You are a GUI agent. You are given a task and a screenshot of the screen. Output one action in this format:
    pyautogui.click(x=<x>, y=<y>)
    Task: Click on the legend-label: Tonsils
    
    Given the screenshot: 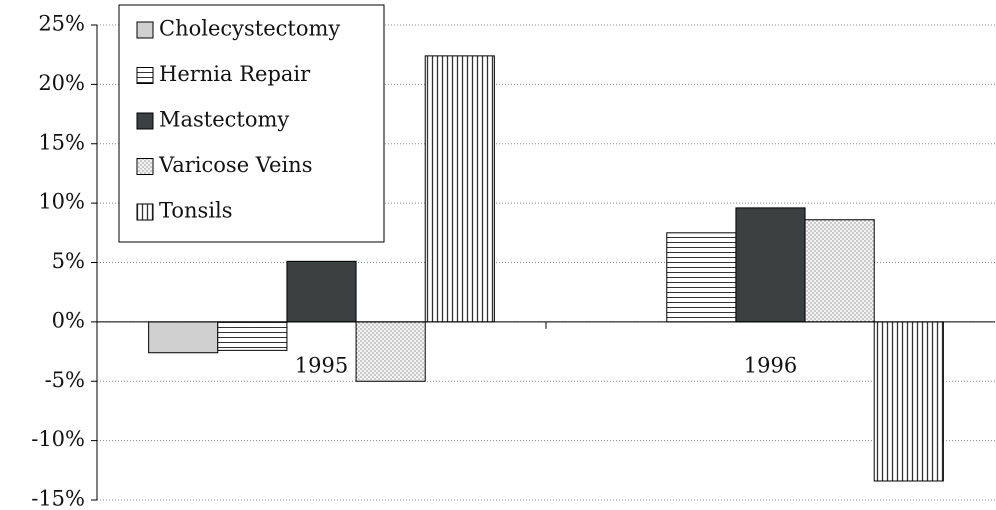 What is the action you would take?
    pyautogui.click(x=196, y=211)
    